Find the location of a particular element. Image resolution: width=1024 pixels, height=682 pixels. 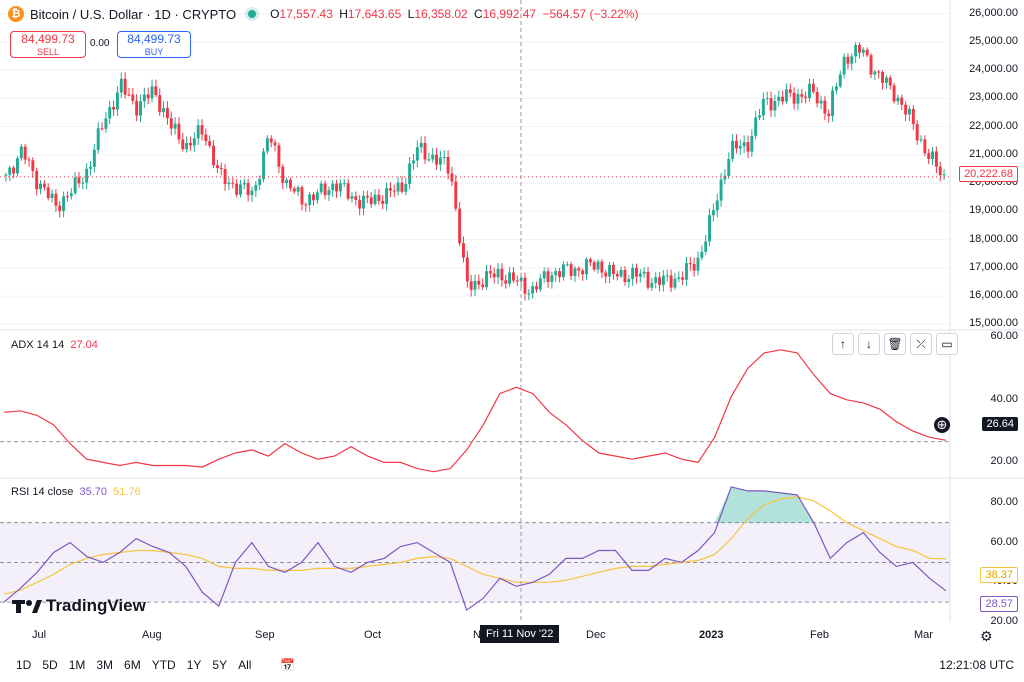

maximize-icon: ▭ is located at coordinates (947, 344).